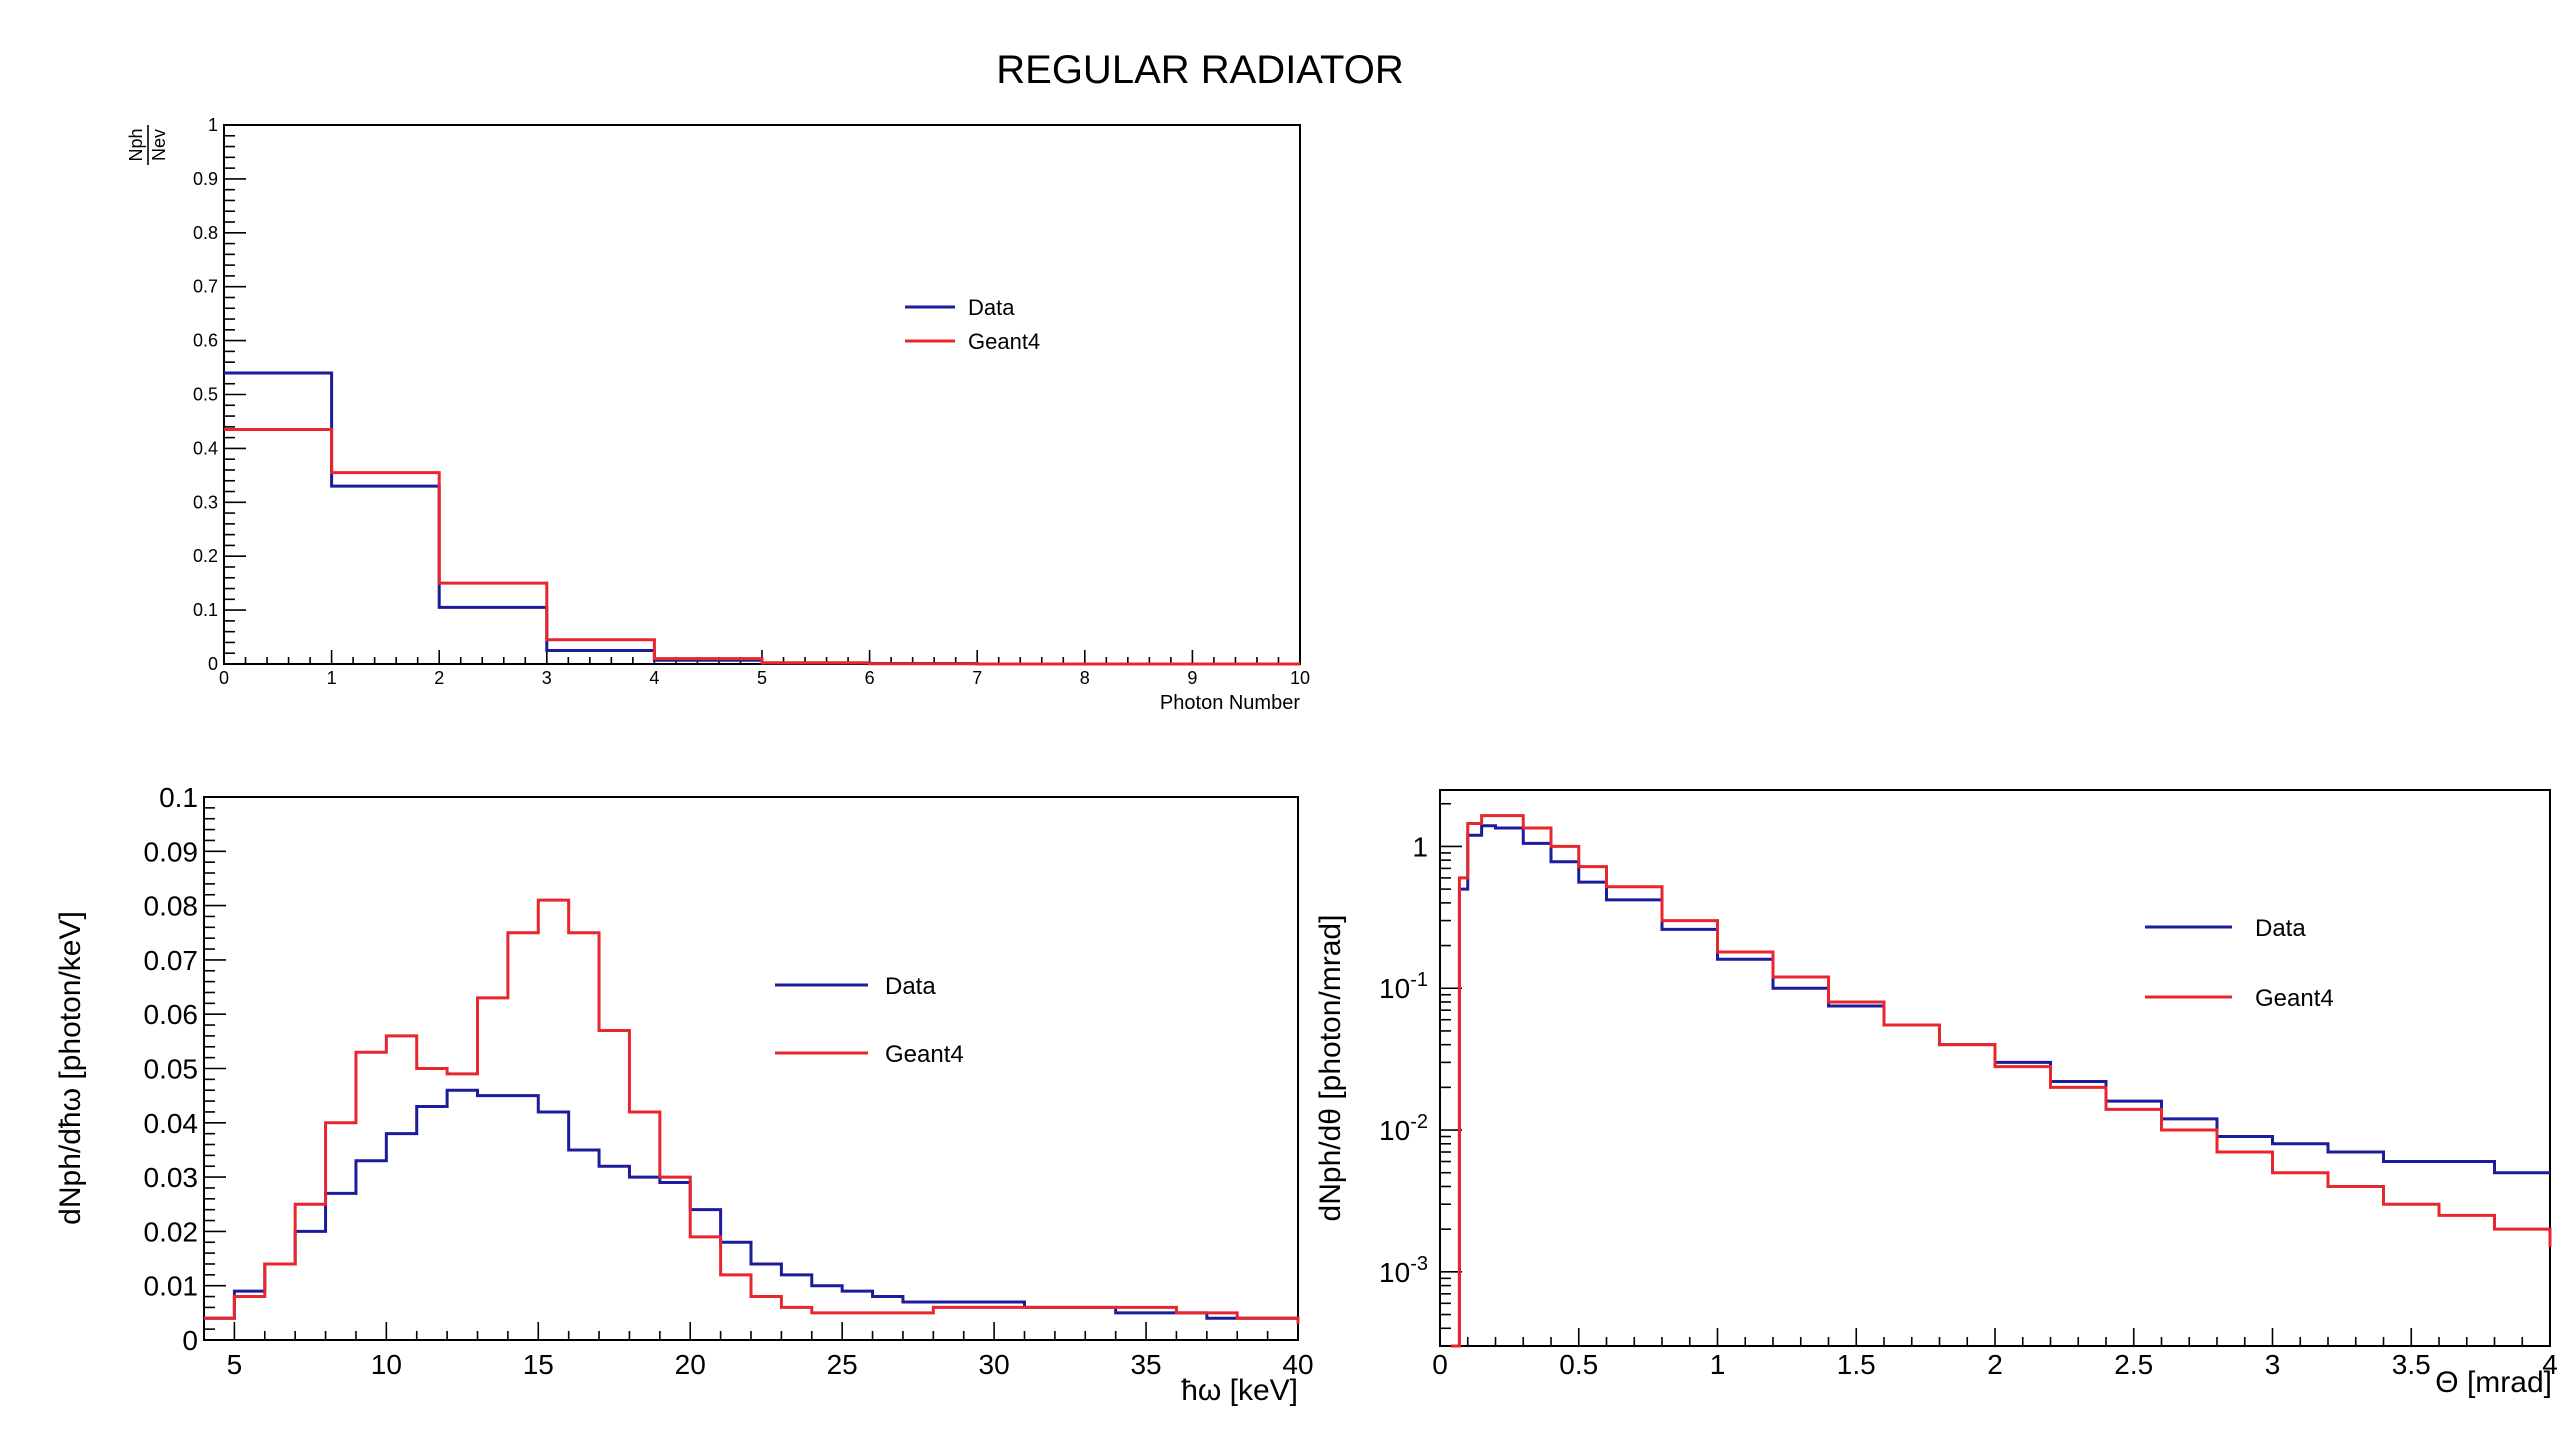  What do you see at coordinates (205, 341) in the screenshot?
I see `y-tick-label: 0.6` at bounding box center [205, 341].